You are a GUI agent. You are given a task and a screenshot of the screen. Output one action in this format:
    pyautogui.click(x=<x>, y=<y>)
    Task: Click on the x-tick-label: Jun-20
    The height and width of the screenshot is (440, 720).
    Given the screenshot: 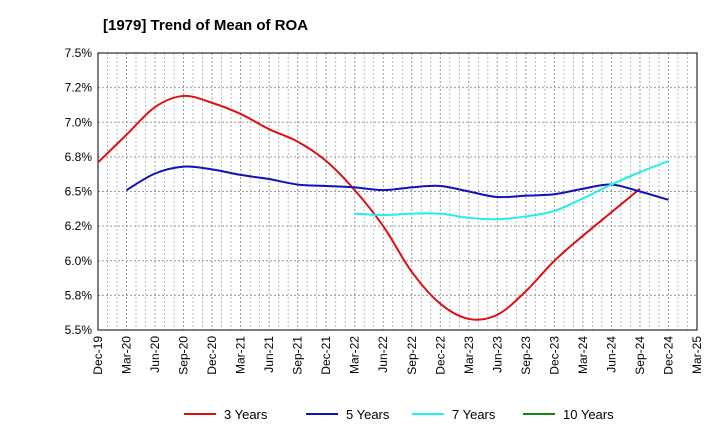 What is the action you would take?
    pyautogui.click(x=155, y=354)
    